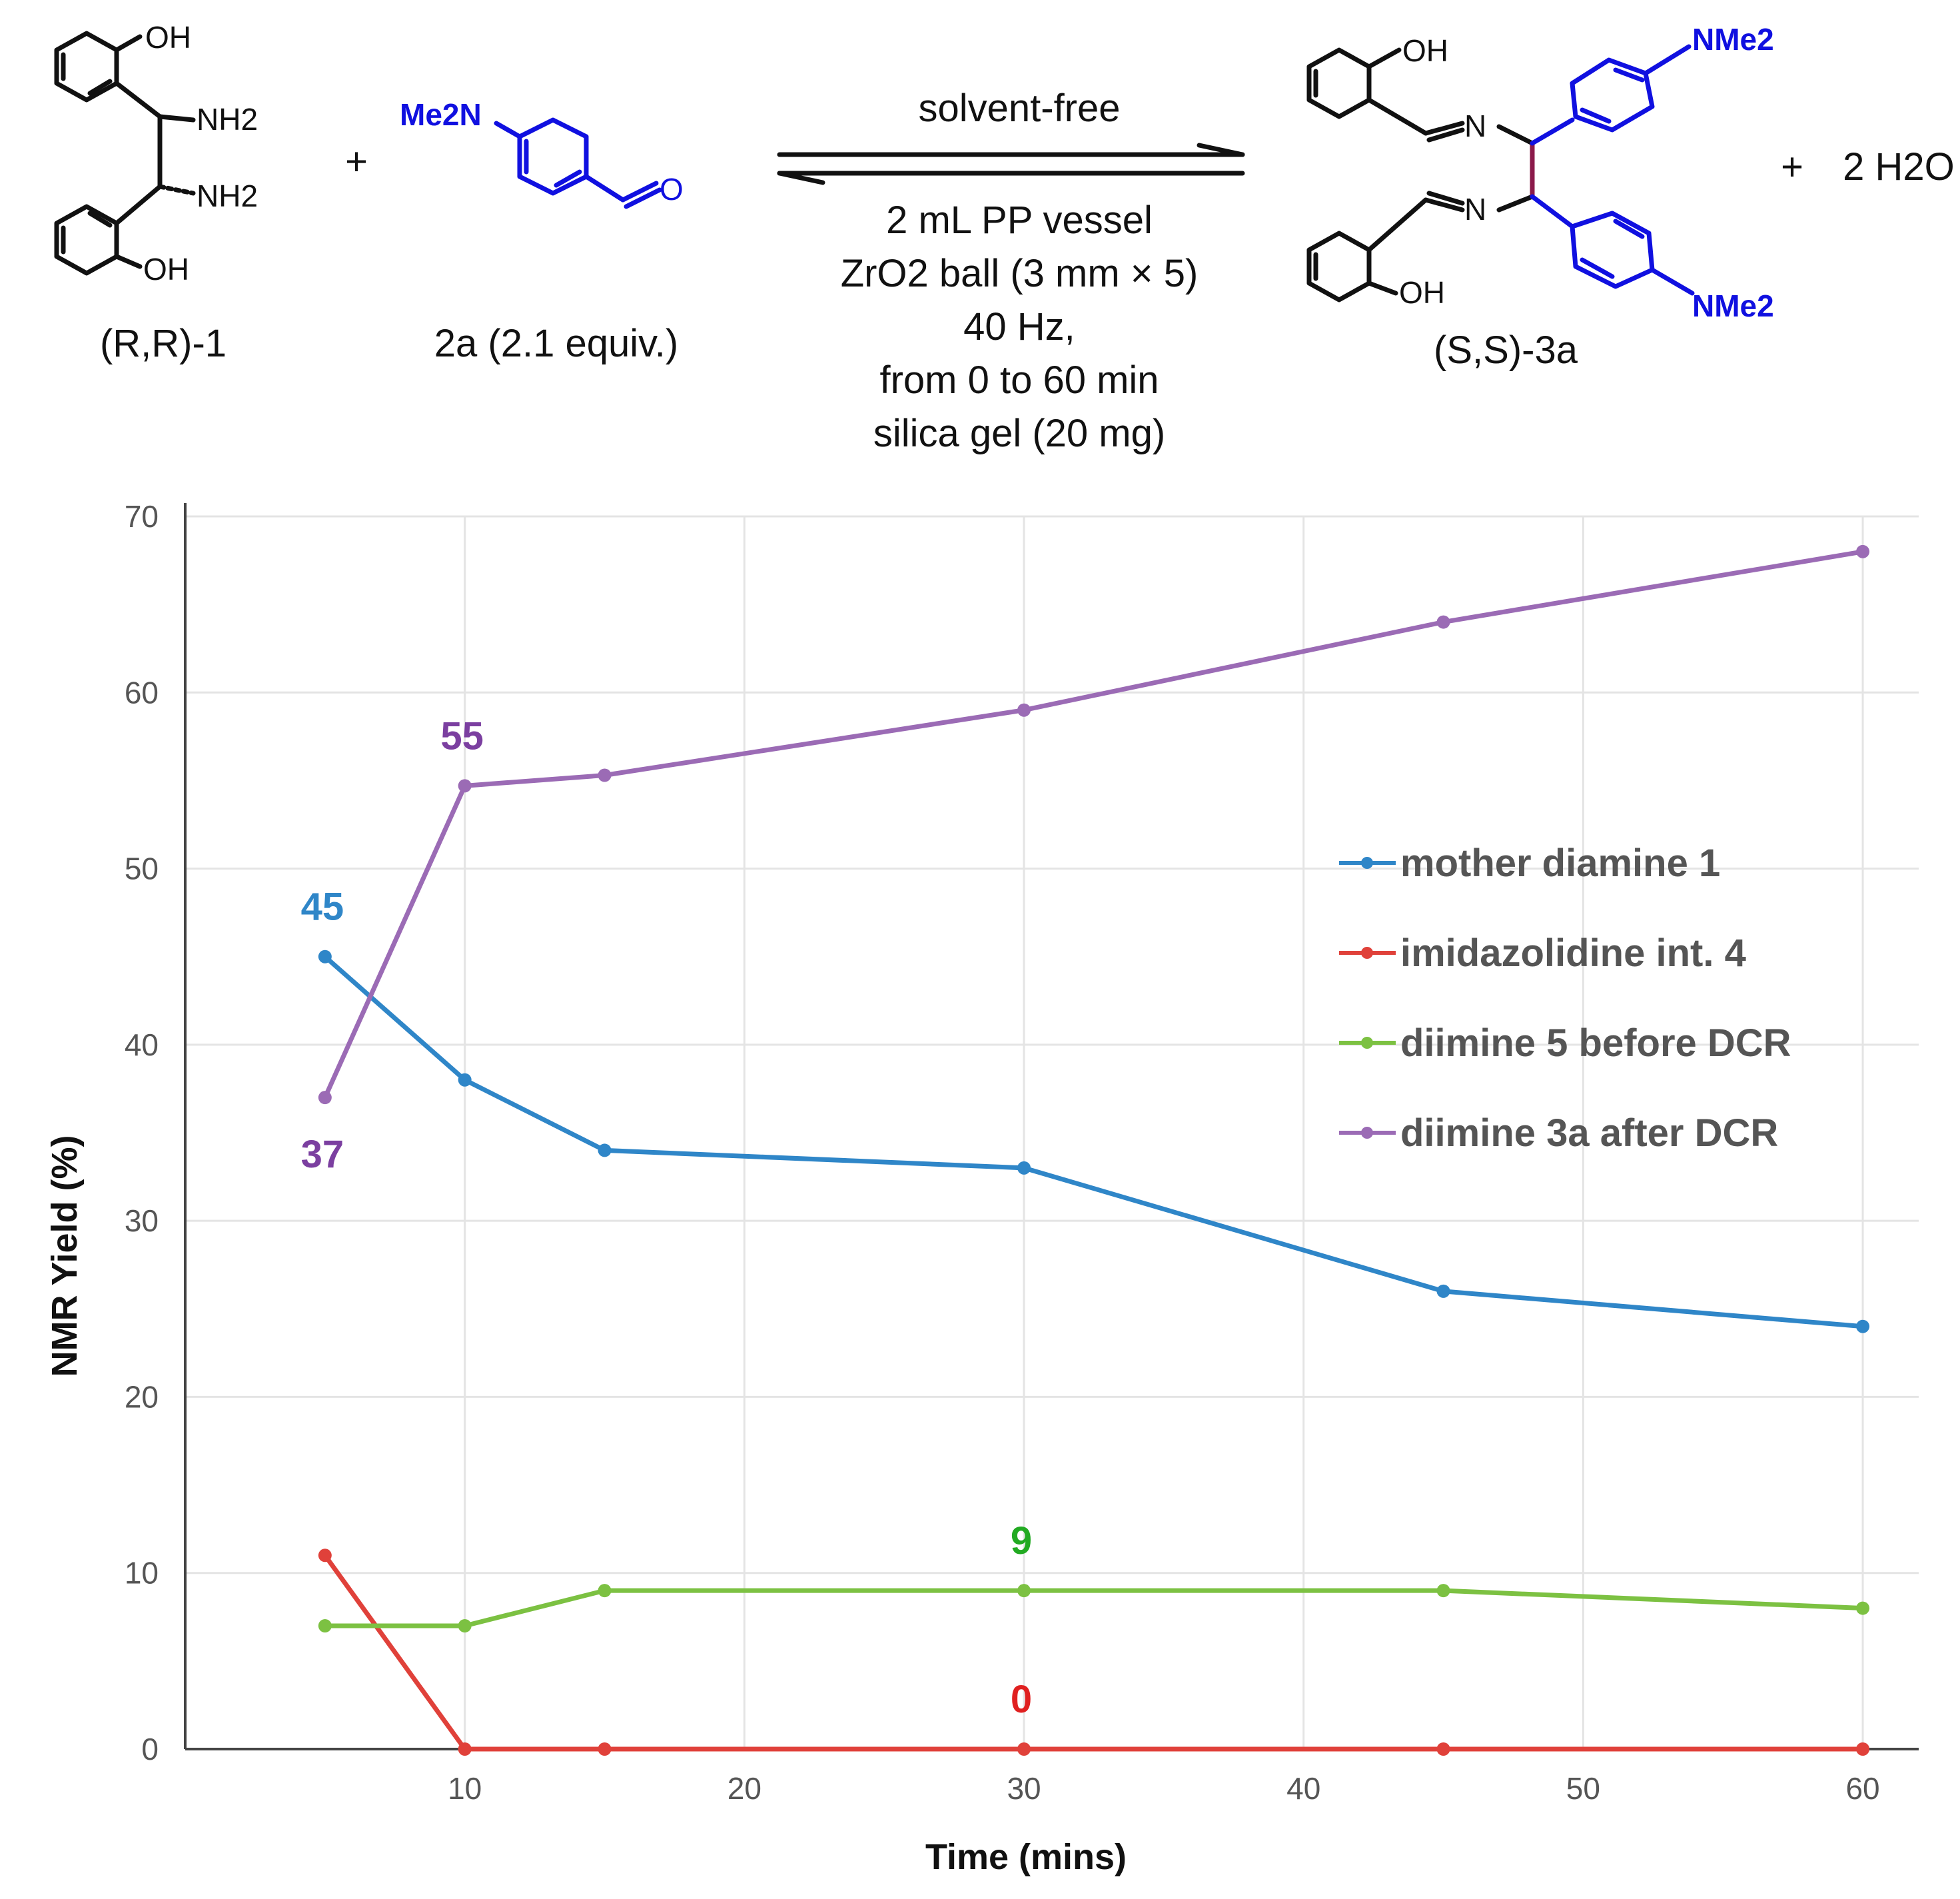 The width and height of the screenshot is (1960, 1899). What do you see at coordinates (142, 869) in the screenshot?
I see `y-tick-label-50: 50` at bounding box center [142, 869].